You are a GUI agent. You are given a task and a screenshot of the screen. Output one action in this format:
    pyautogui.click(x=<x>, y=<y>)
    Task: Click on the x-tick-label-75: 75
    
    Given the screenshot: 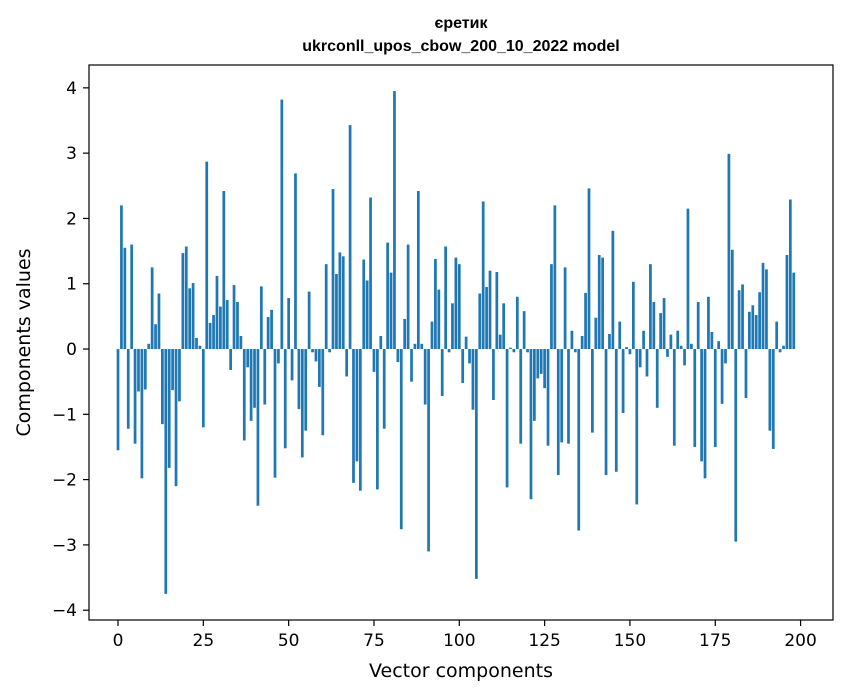 What is the action you would take?
    pyautogui.click(x=374, y=641)
    